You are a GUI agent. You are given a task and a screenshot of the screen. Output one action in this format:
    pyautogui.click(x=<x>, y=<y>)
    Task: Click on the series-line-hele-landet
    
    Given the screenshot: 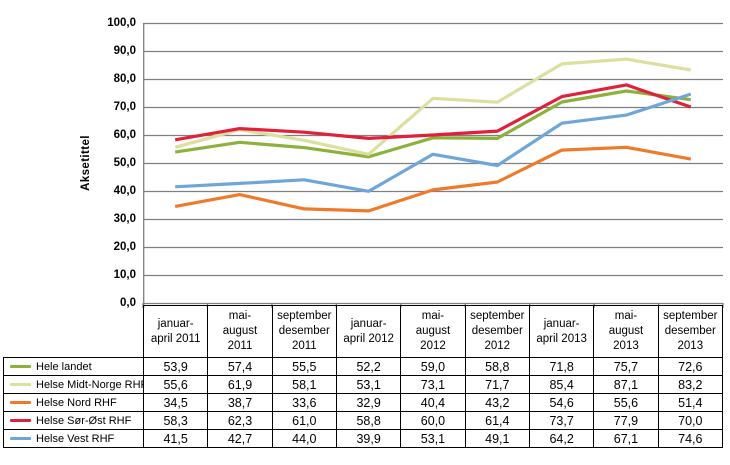 What is the action you would take?
    pyautogui.click(x=433, y=124)
    